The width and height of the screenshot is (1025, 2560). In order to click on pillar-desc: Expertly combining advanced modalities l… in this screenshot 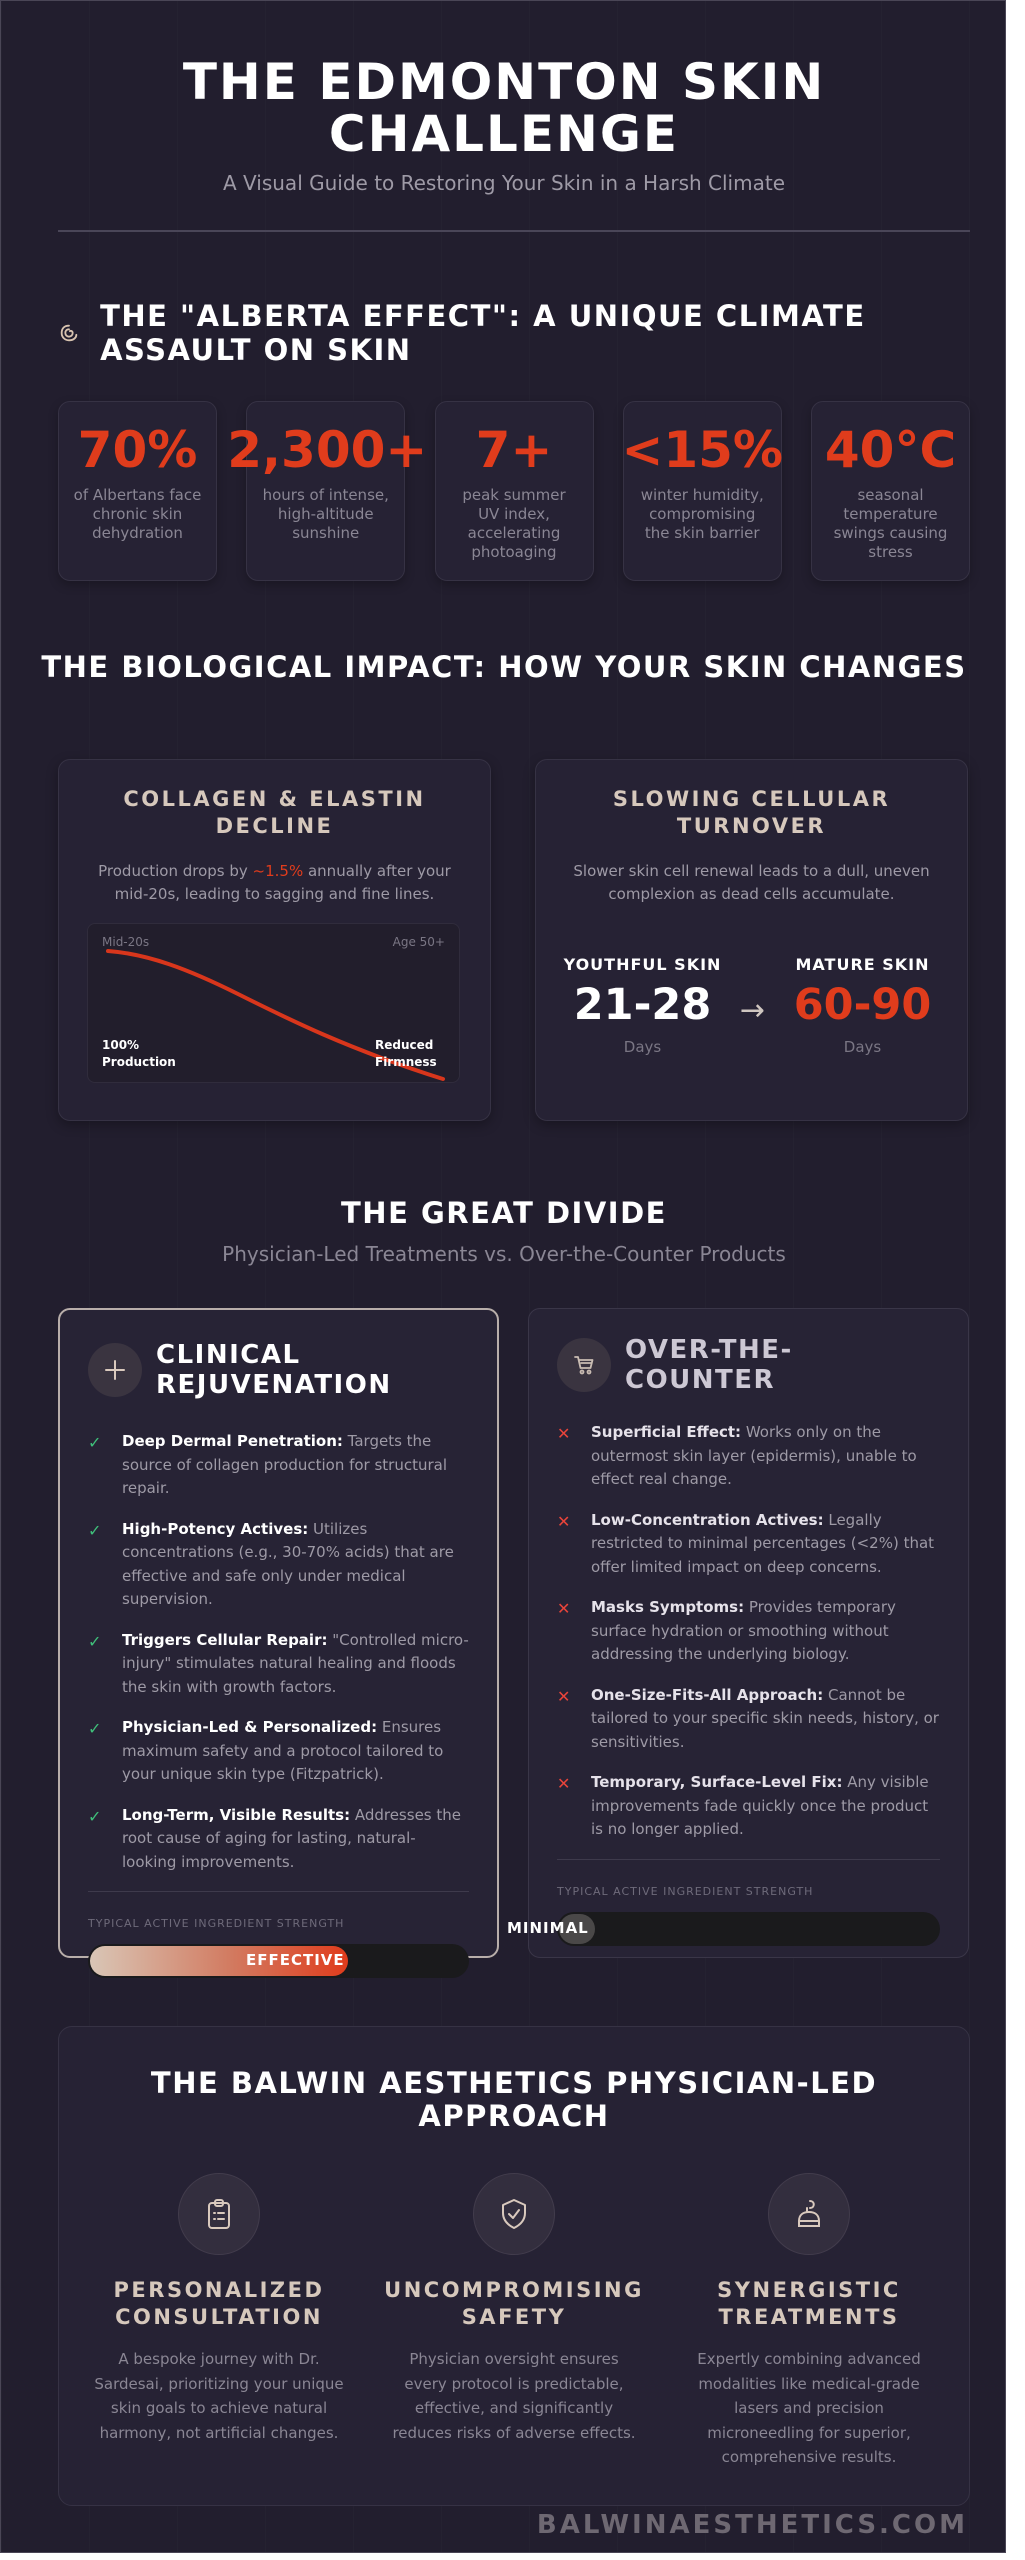, I will do `click(809, 2408)`.